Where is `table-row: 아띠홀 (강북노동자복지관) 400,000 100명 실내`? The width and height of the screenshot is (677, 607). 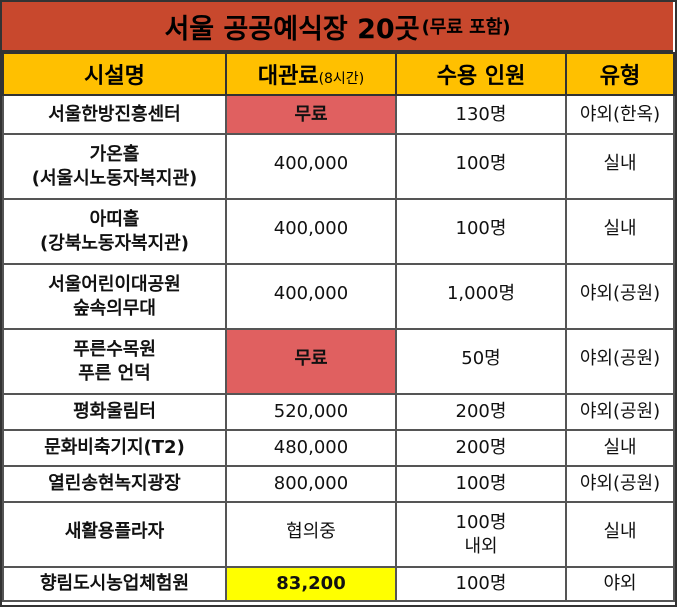 table-row: 아띠홀 (강북노동자복지관) 400,000 100명 실내 is located at coordinates (338, 231).